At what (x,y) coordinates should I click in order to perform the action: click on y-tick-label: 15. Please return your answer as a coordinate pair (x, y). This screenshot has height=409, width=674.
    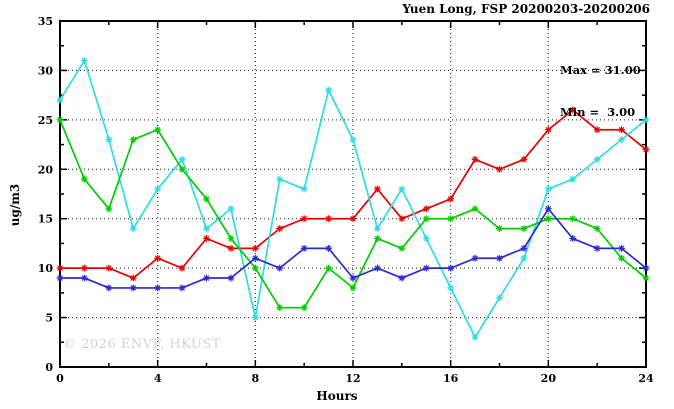
    Looking at the image, I should click on (45, 219).